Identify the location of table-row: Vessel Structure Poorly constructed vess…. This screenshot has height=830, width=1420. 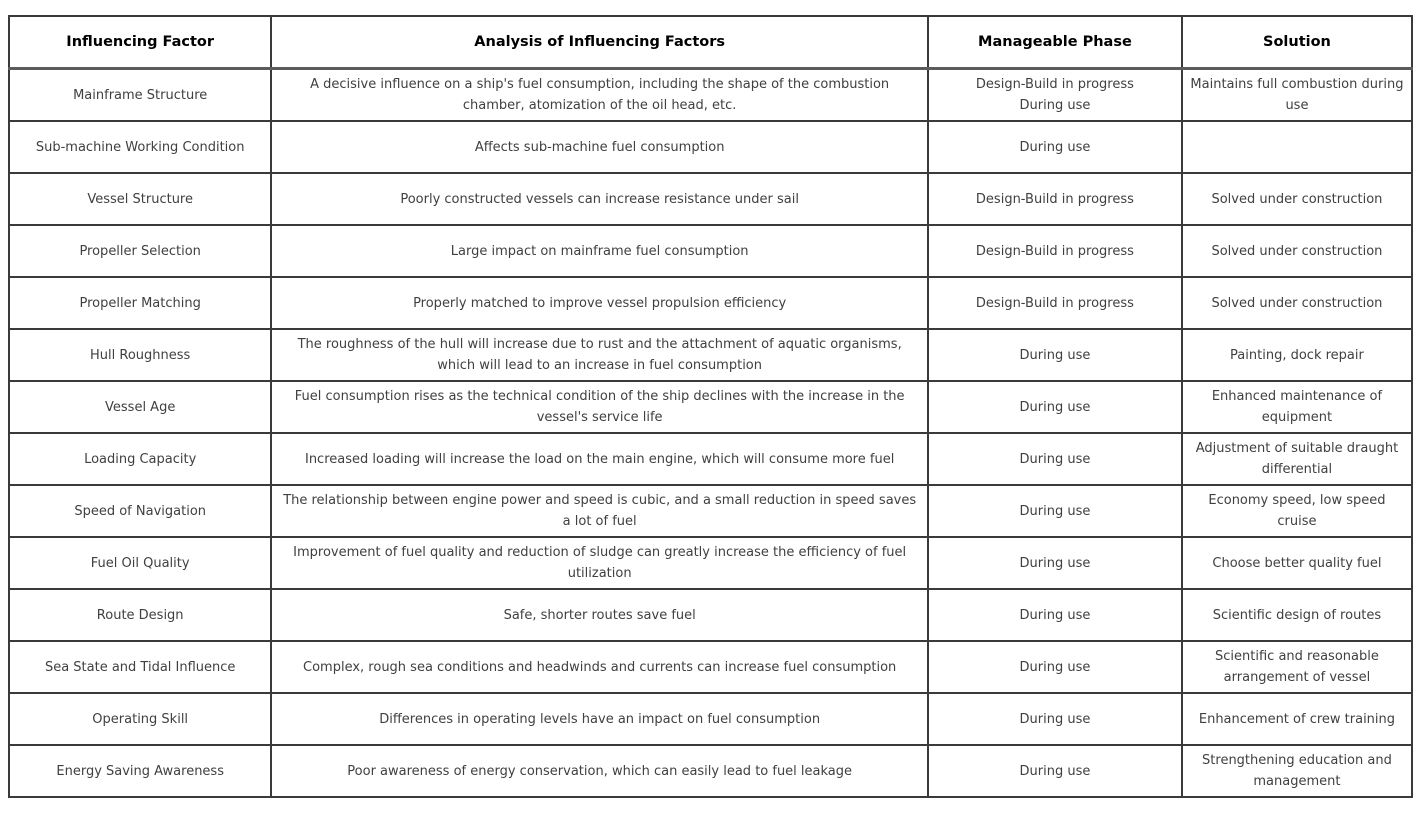
(710, 199).